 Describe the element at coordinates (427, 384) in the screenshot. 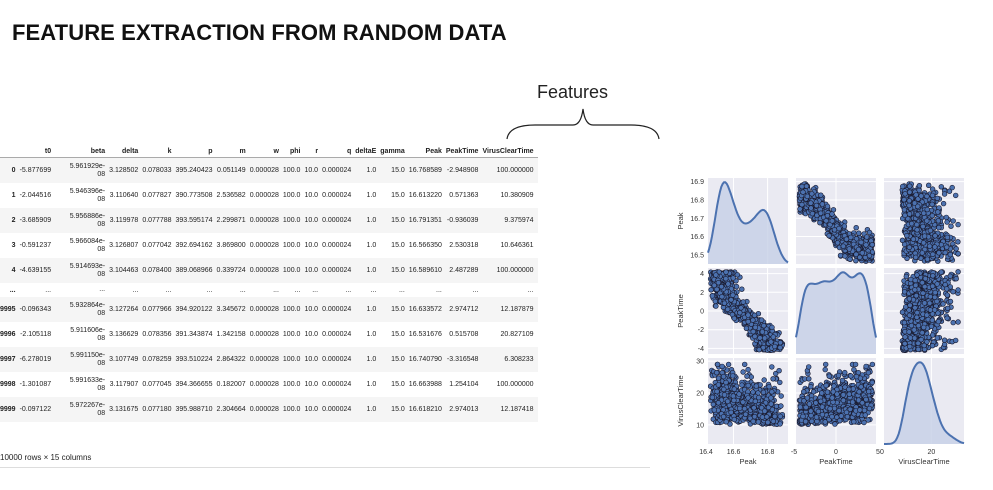

I see `table-cell: 16.663988` at that location.